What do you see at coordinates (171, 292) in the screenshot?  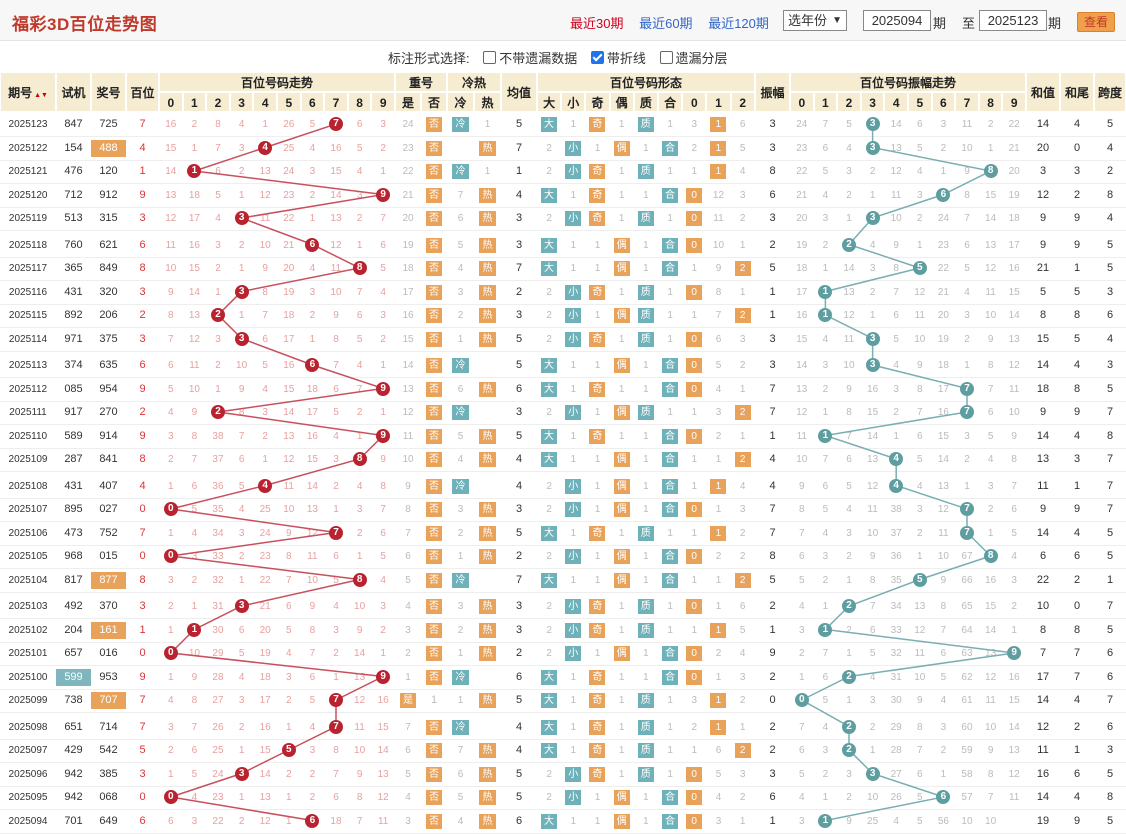 I see `trend-miss: 9` at bounding box center [171, 292].